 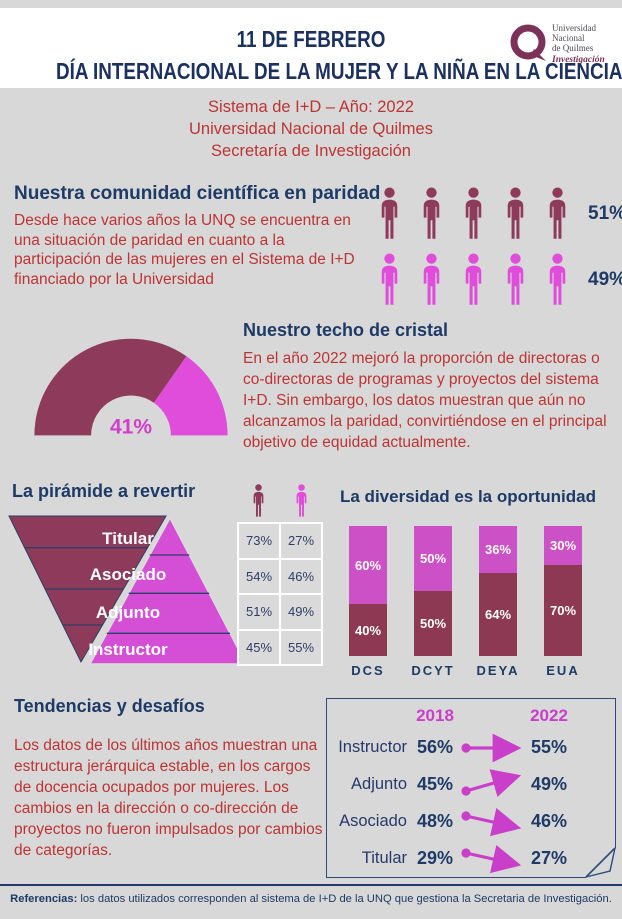 I want to click on subtitle-line1: Sistema de I+D – Año: 2022, so click(x=311, y=107).